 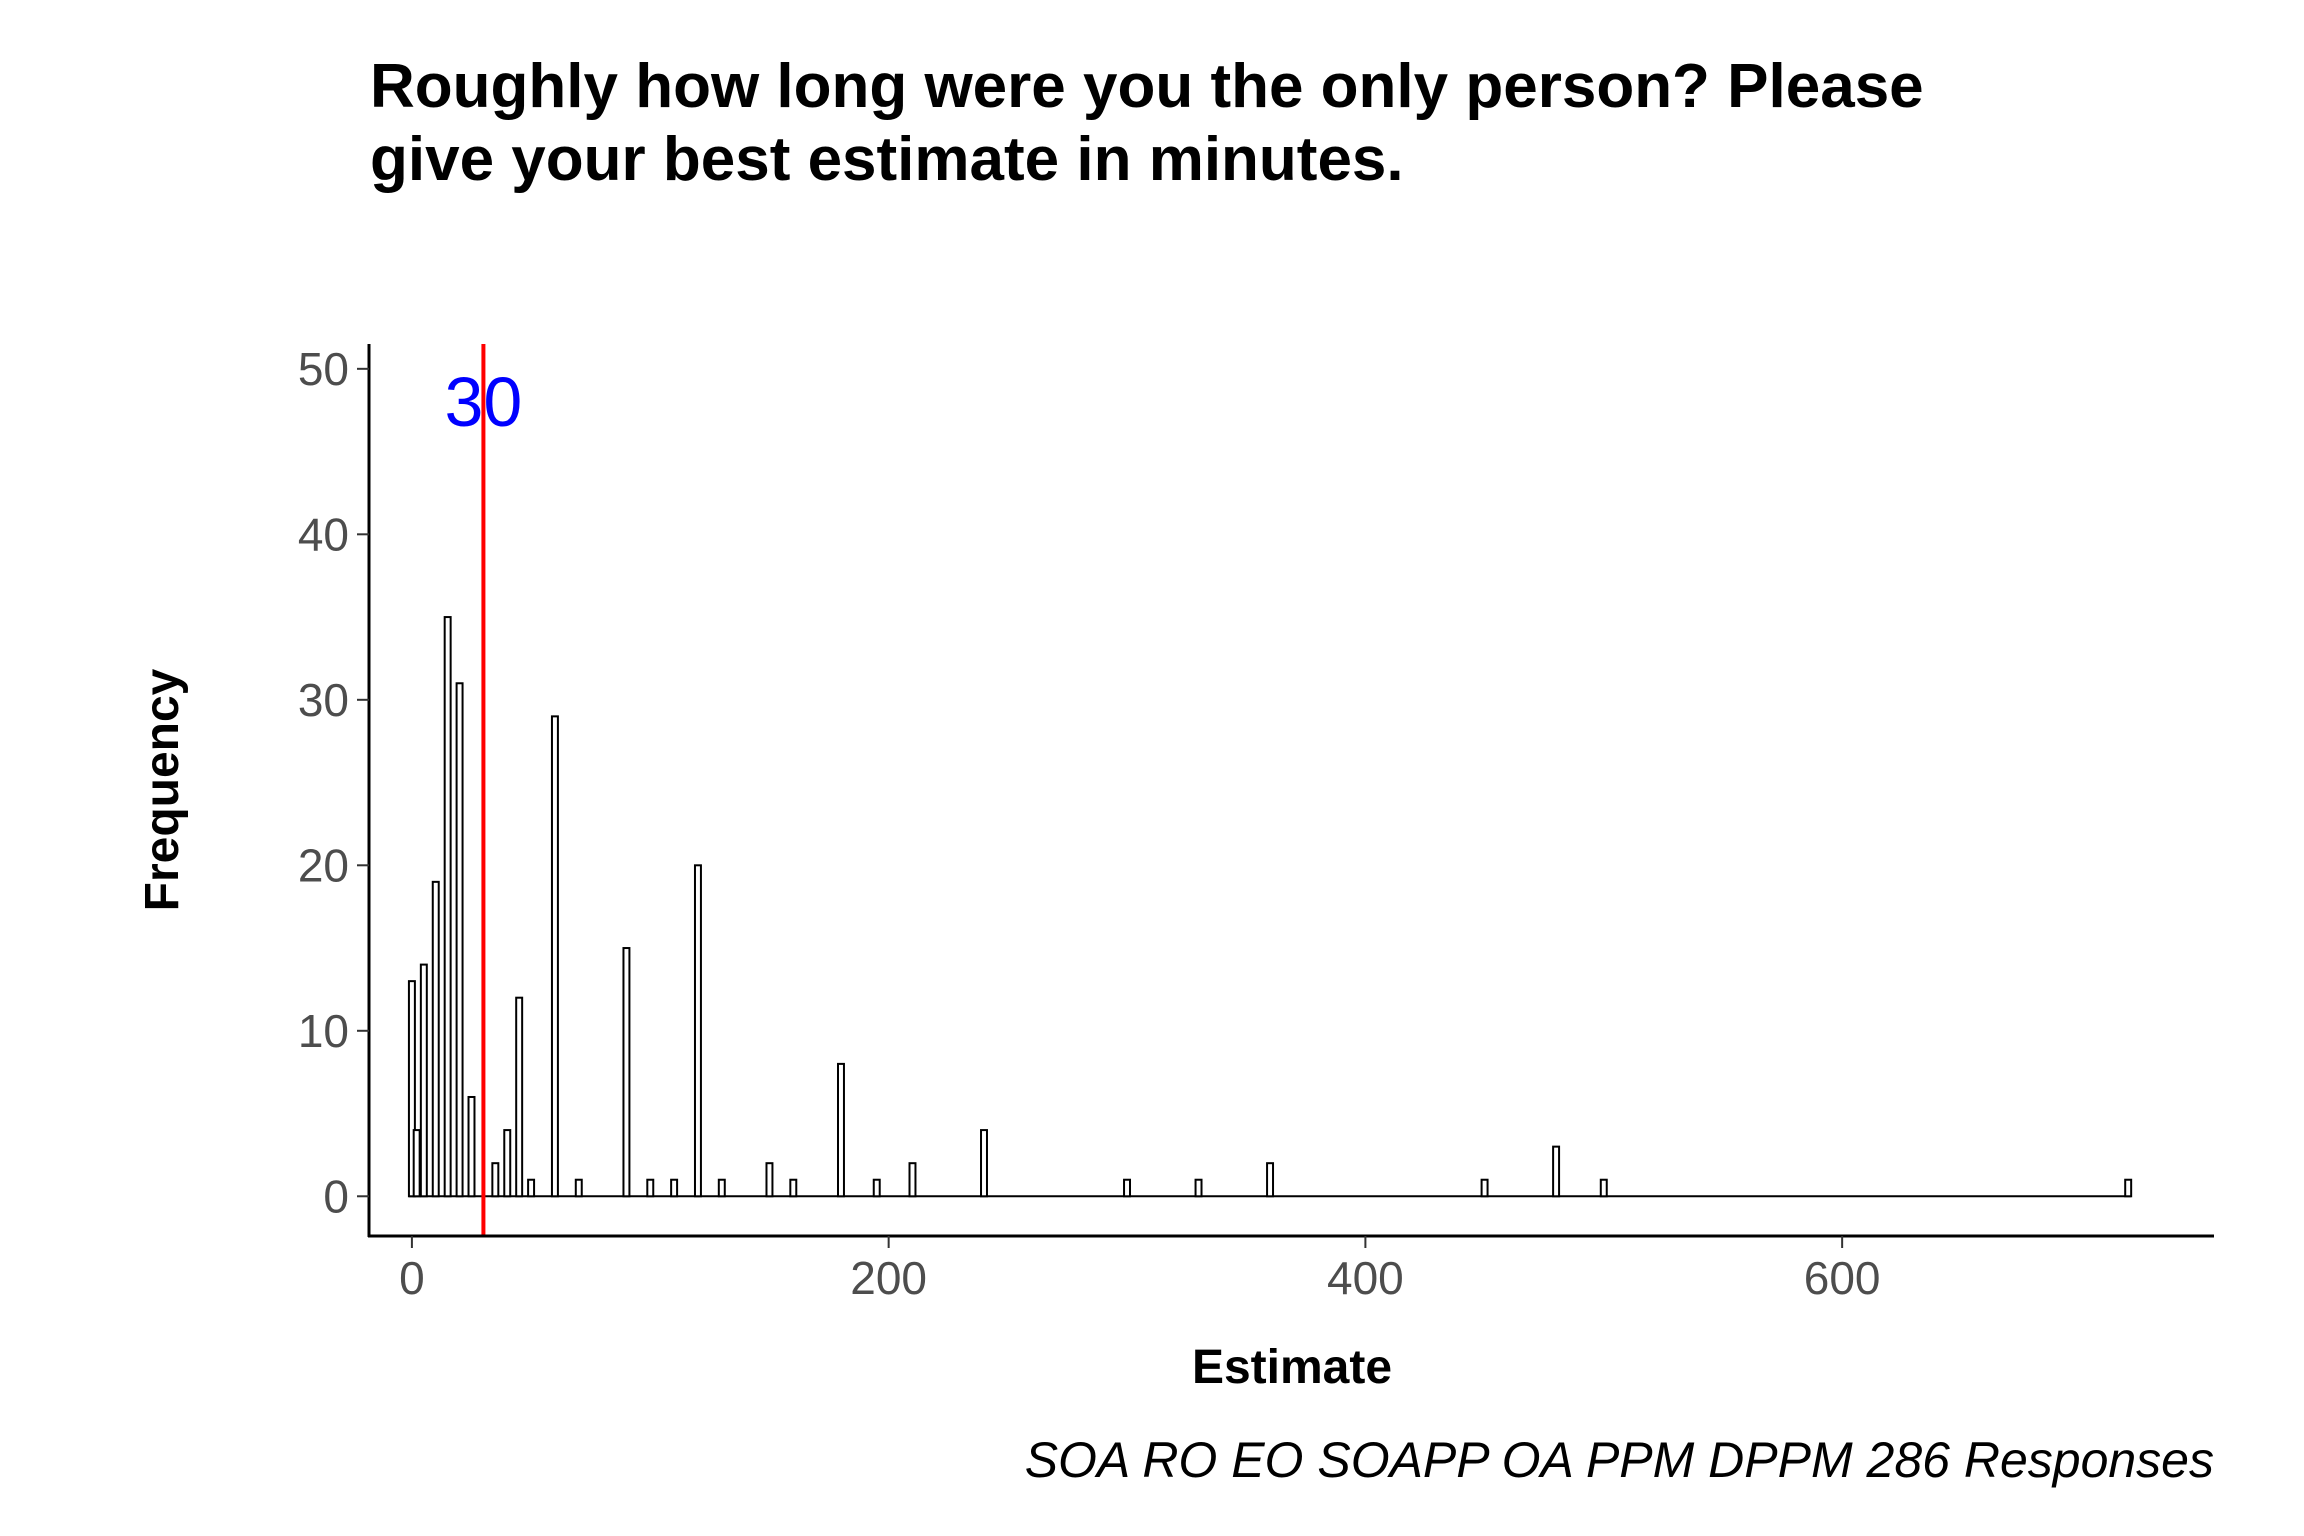 I want to click on reference-layer: 30, so click(x=483, y=790).